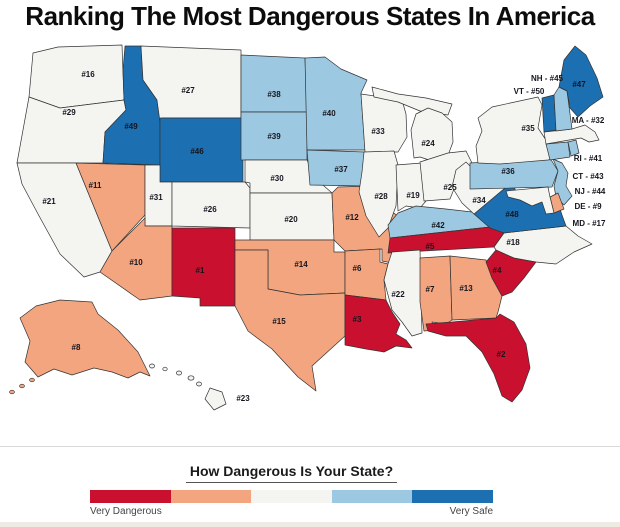 Image resolution: width=620 pixels, height=527 pixels. Describe the element at coordinates (131, 126) in the screenshot. I see `state-id-label: #49` at that location.